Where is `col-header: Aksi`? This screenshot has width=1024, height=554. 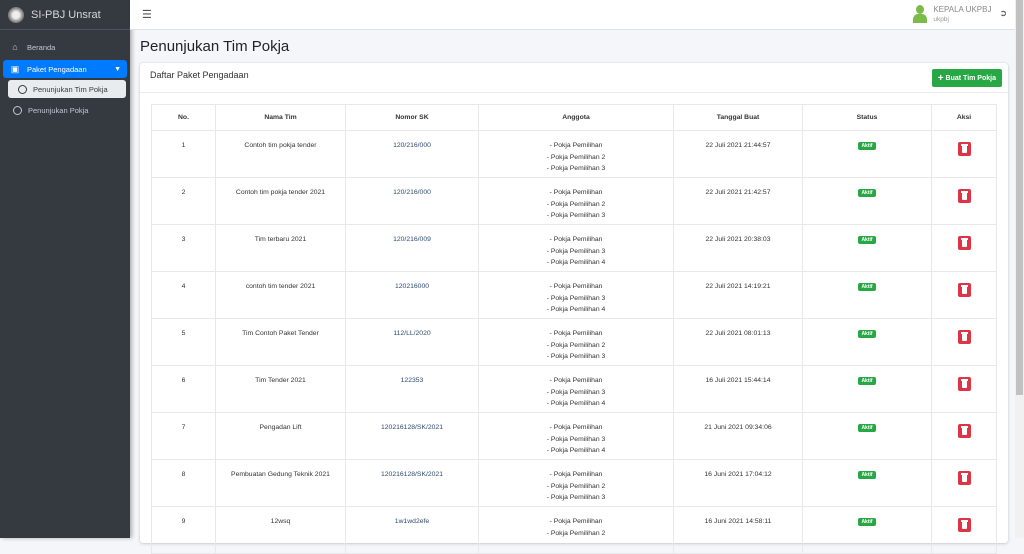
col-header: Aksi is located at coordinates (964, 117).